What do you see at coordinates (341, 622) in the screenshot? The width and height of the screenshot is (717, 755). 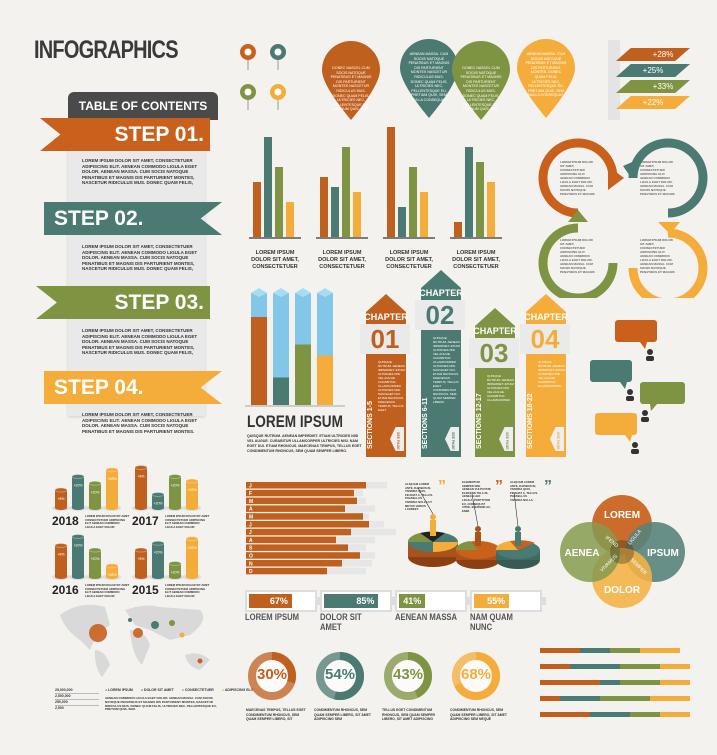 I see `battery-label: DOLOR SIT AMET` at bounding box center [341, 622].